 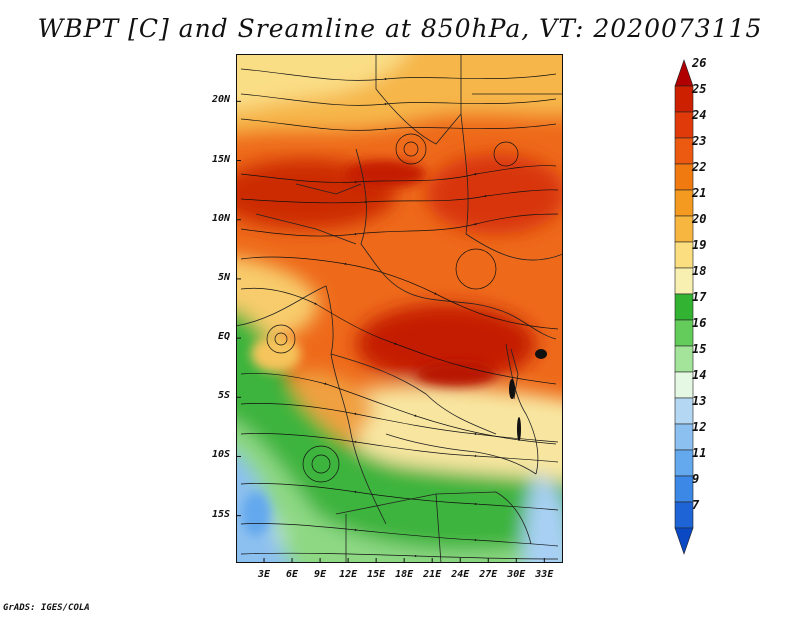 I want to click on colorbar-label: 20, so click(x=699, y=219).